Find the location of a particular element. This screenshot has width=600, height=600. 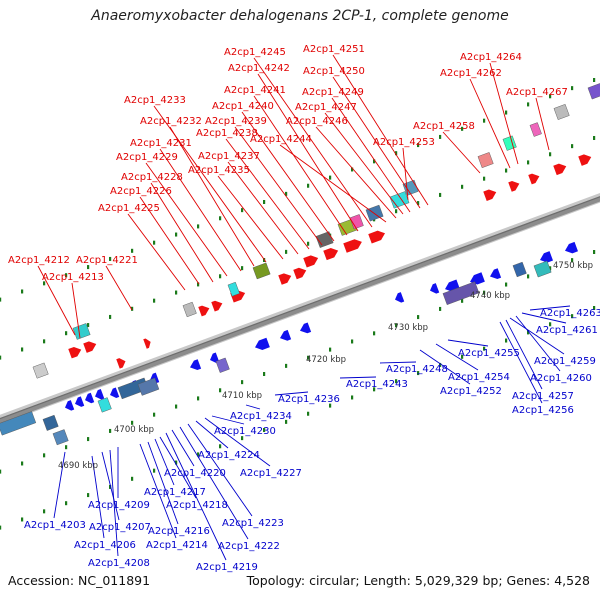

gene-label-bottom: A2cp1_4223 is located at coordinates (253, 523).